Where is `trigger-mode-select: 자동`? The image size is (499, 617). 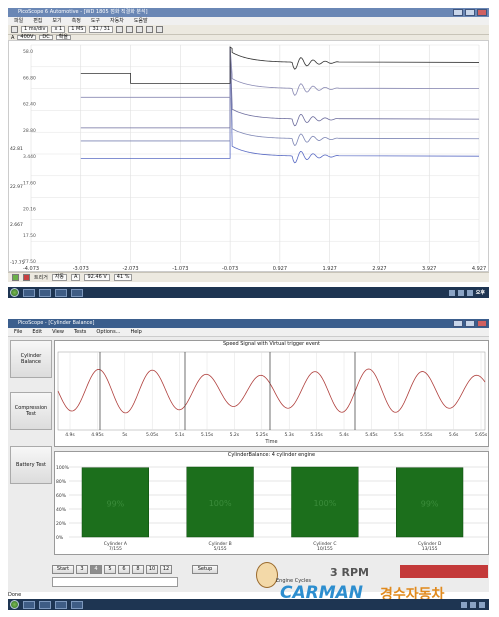 trigger-mode-select: 자동 is located at coordinates (59, 277).